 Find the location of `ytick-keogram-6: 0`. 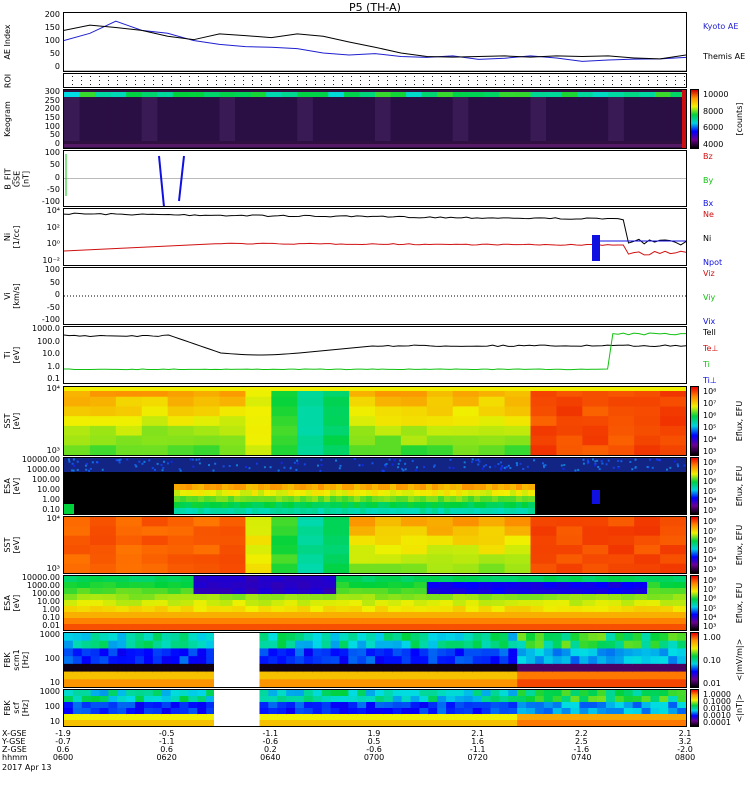

ytick-keogram-6: 0 is located at coordinates (57, 143).